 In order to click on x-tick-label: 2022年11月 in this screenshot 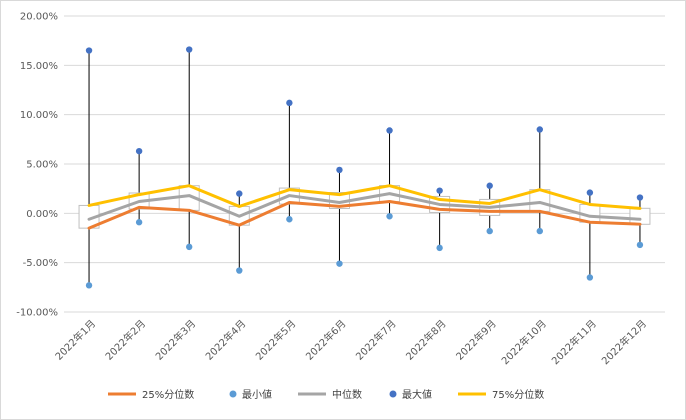, I will do `click(574, 342)`.